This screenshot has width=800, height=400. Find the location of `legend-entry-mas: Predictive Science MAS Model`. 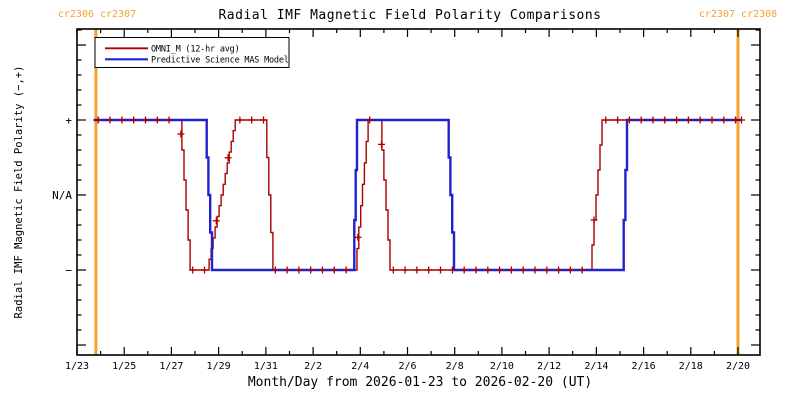

legend-entry-mas: Predictive Science MAS Model is located at coordinates (197, 60).